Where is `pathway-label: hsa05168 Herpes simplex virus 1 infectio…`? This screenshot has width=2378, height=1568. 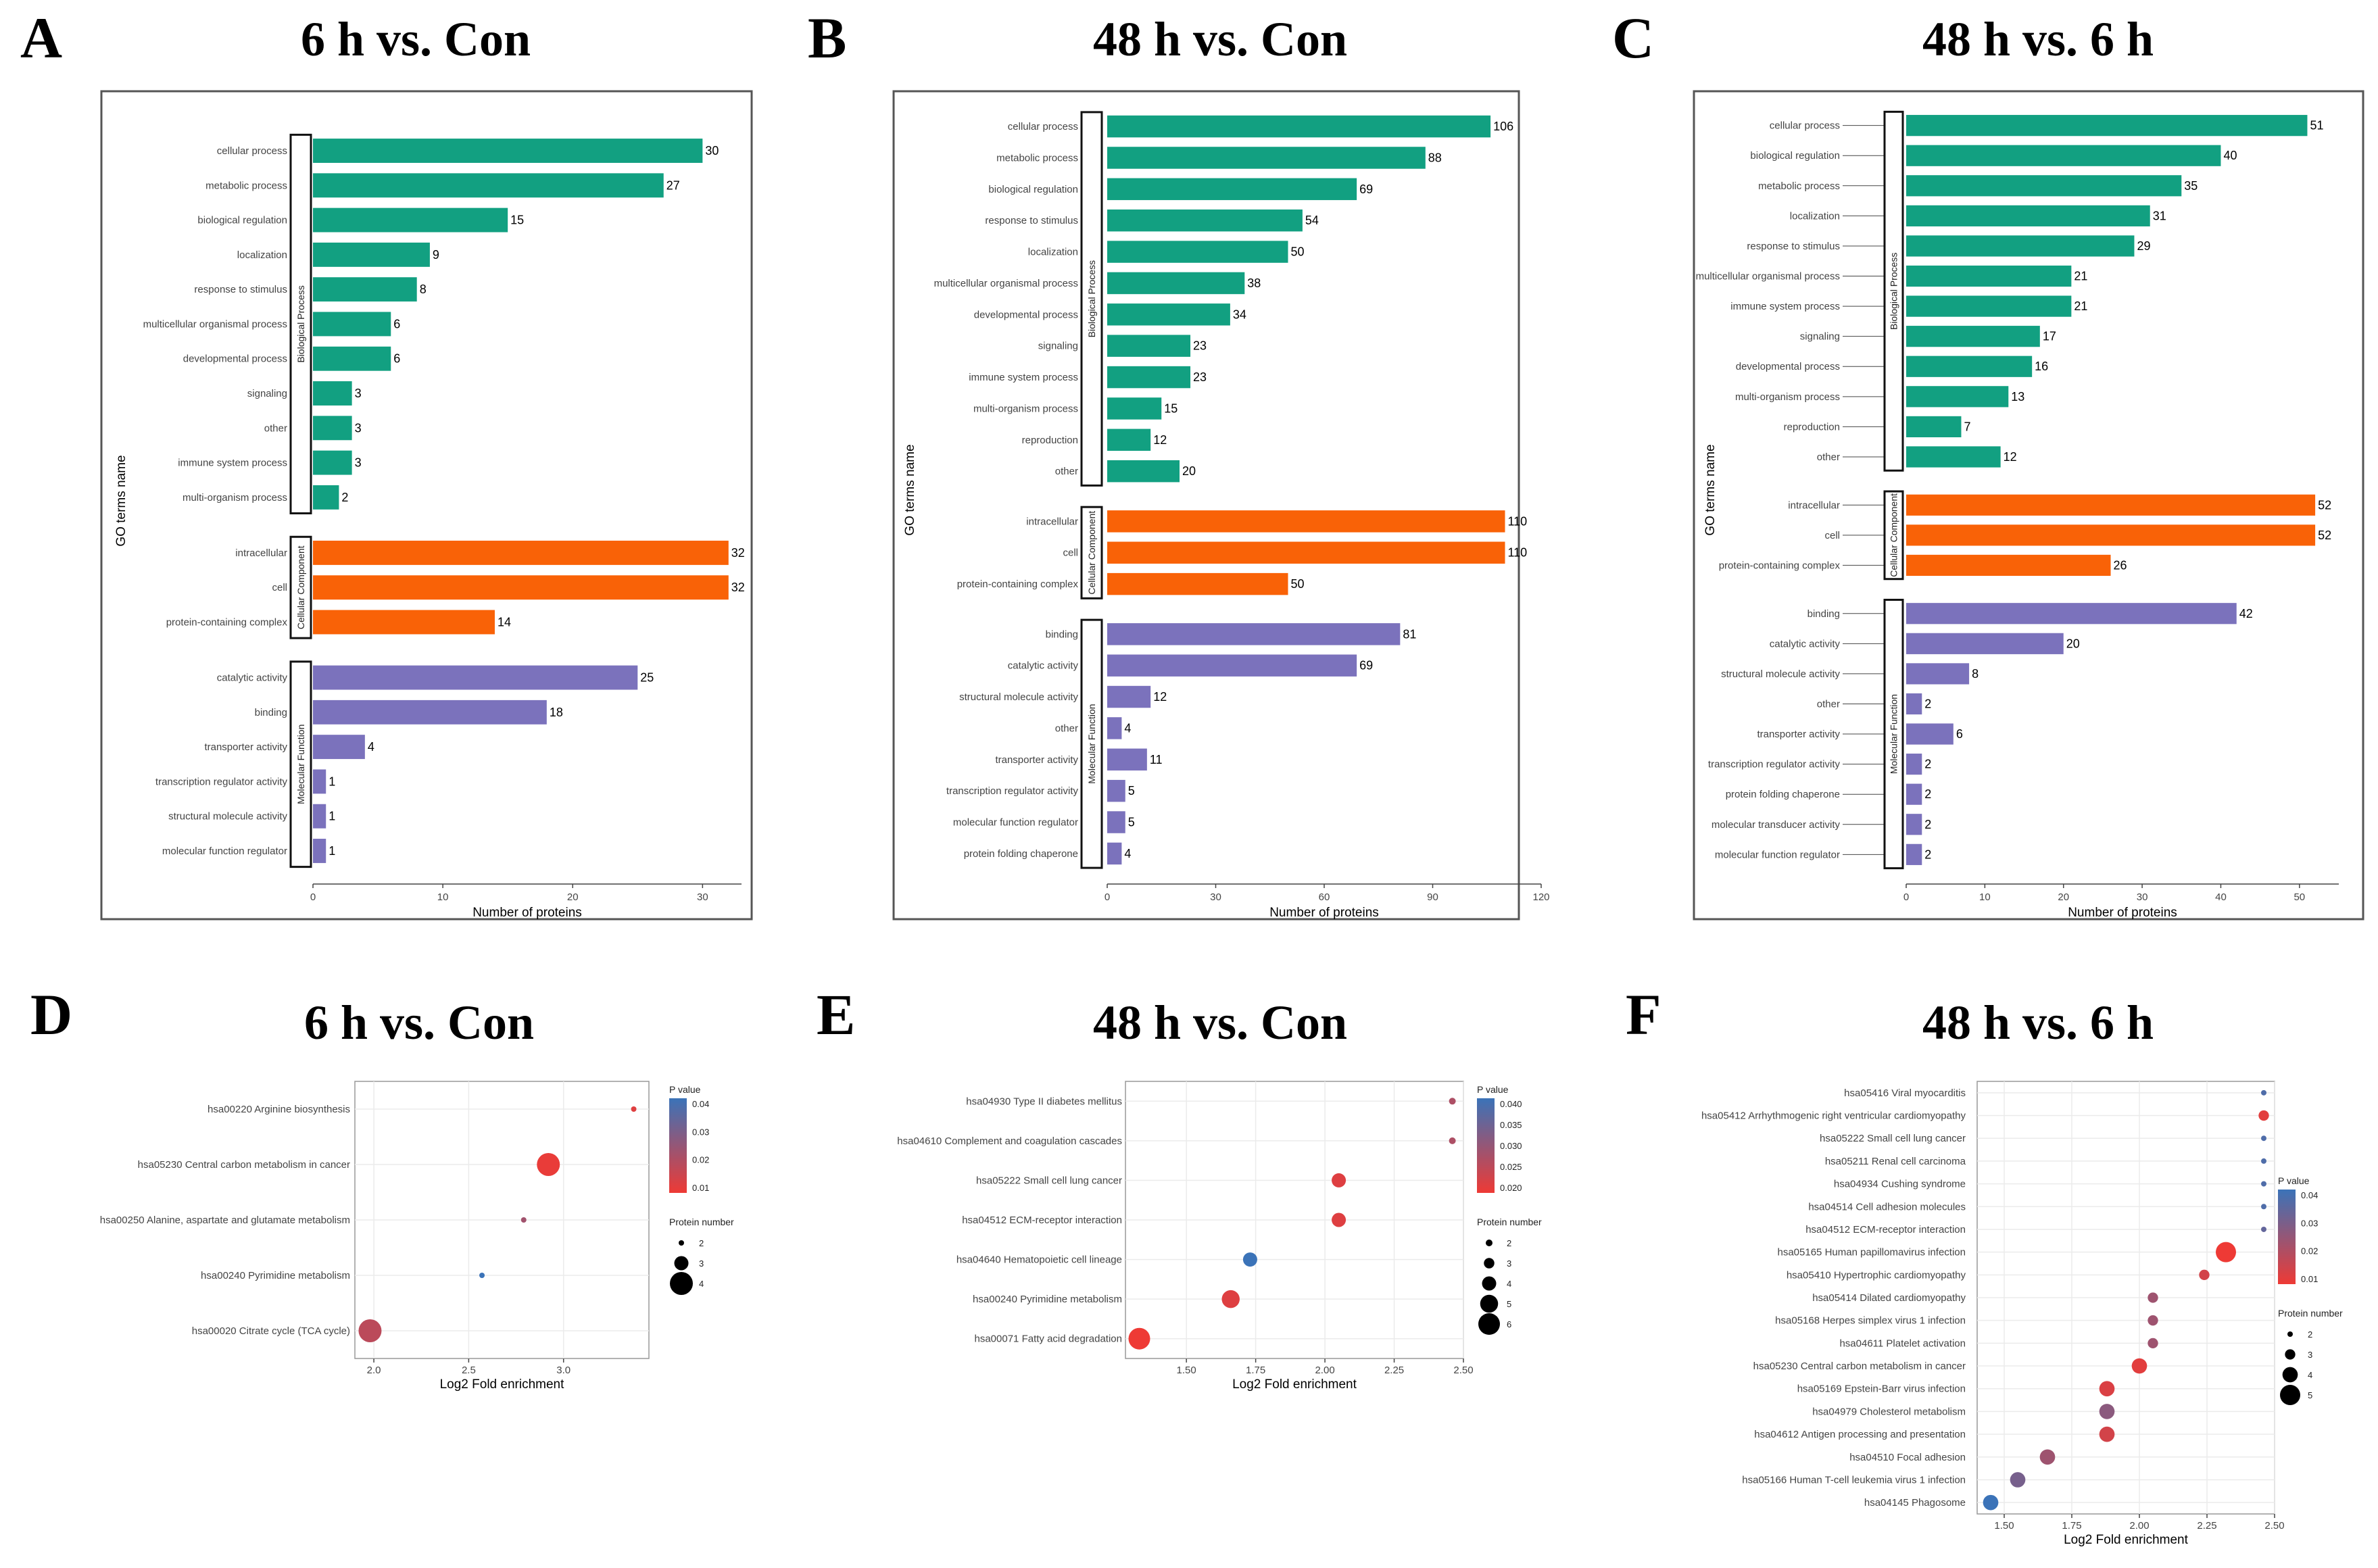 pathway-label: hsa05168 Herpes simplex virus 1 infectio… is located at coordinates (1870, 1321).